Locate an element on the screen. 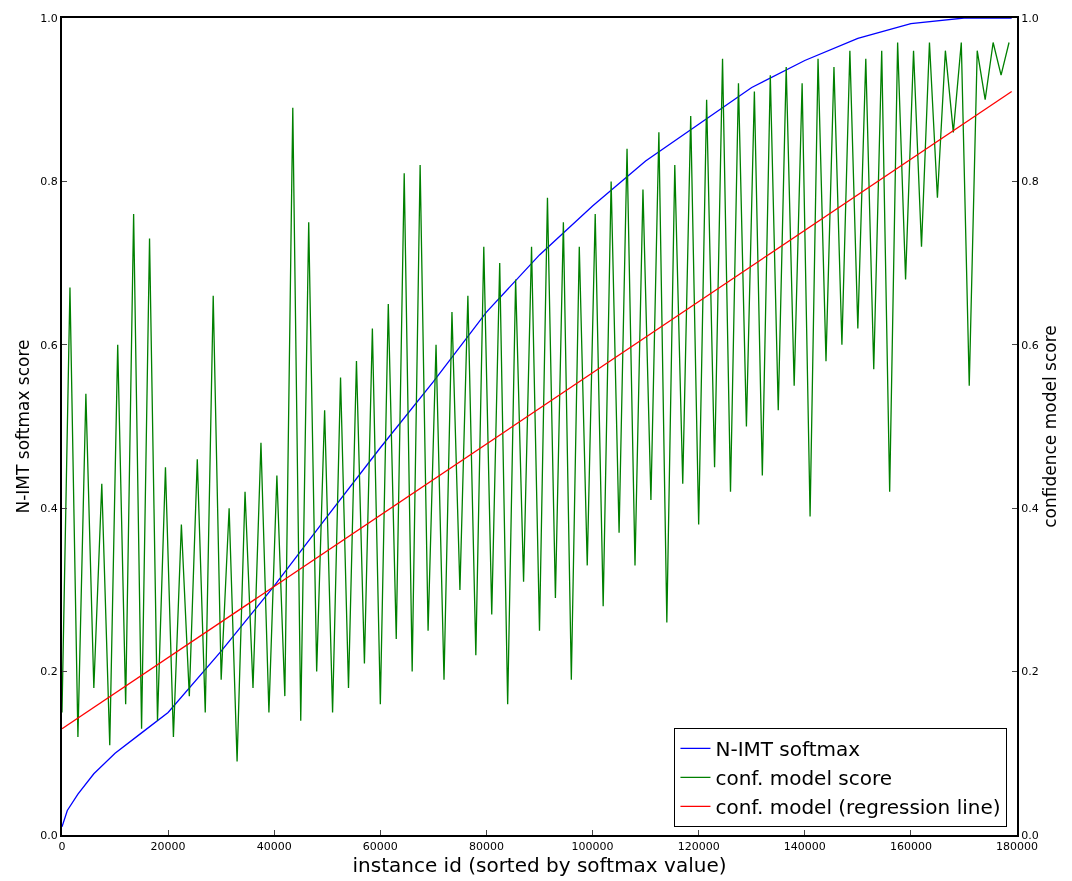 The image size is (1072, 881). x-tick-label: 100000 is located at coordinates (592, 847).